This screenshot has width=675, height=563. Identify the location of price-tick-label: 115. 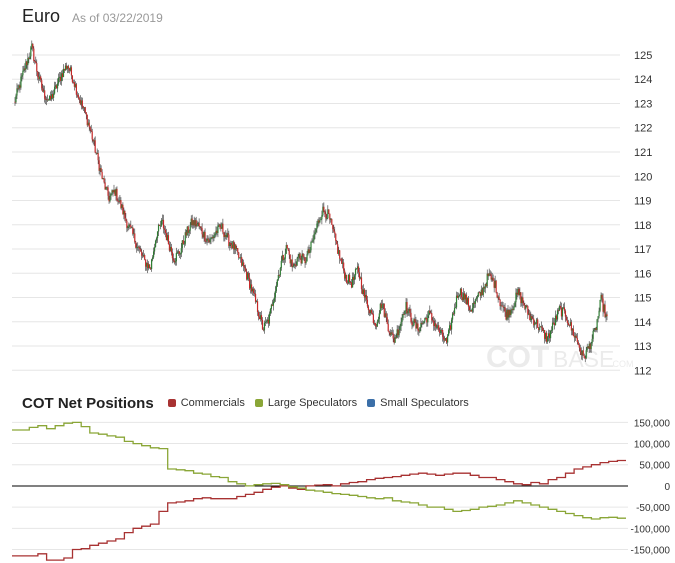
(643, 299).